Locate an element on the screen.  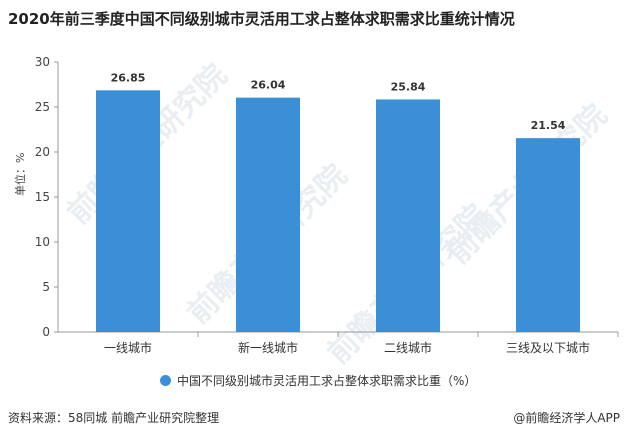
y-tick-label: 10 is located at coordinates (42, 242).